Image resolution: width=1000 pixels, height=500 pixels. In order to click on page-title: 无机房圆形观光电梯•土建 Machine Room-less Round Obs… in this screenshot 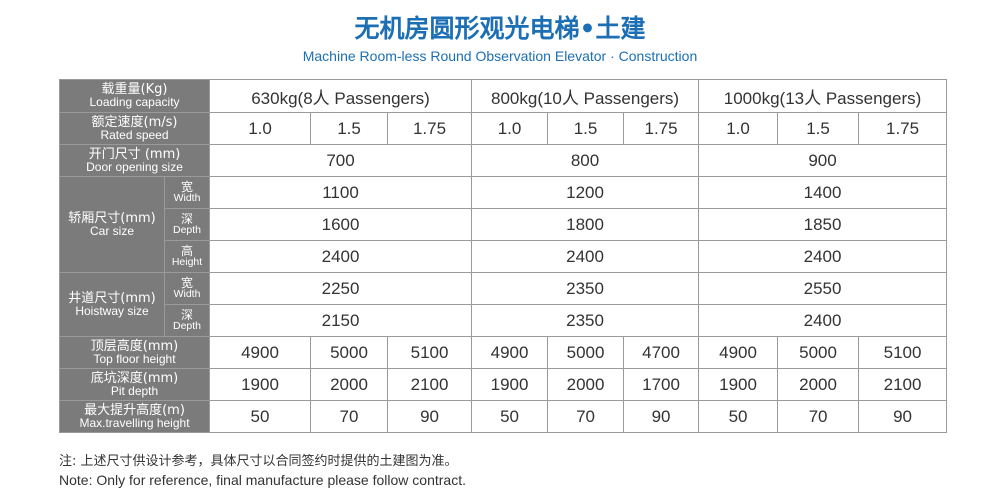, I will do `click(500, 40)`.